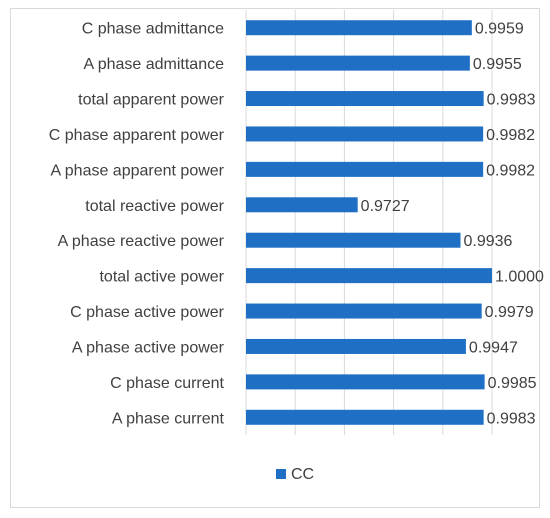 The width and height of the screenshot is (550, 518). Describe the element at coordinates (497, 64) in the screenshot. I see `data-label: 0.9955` at that location.